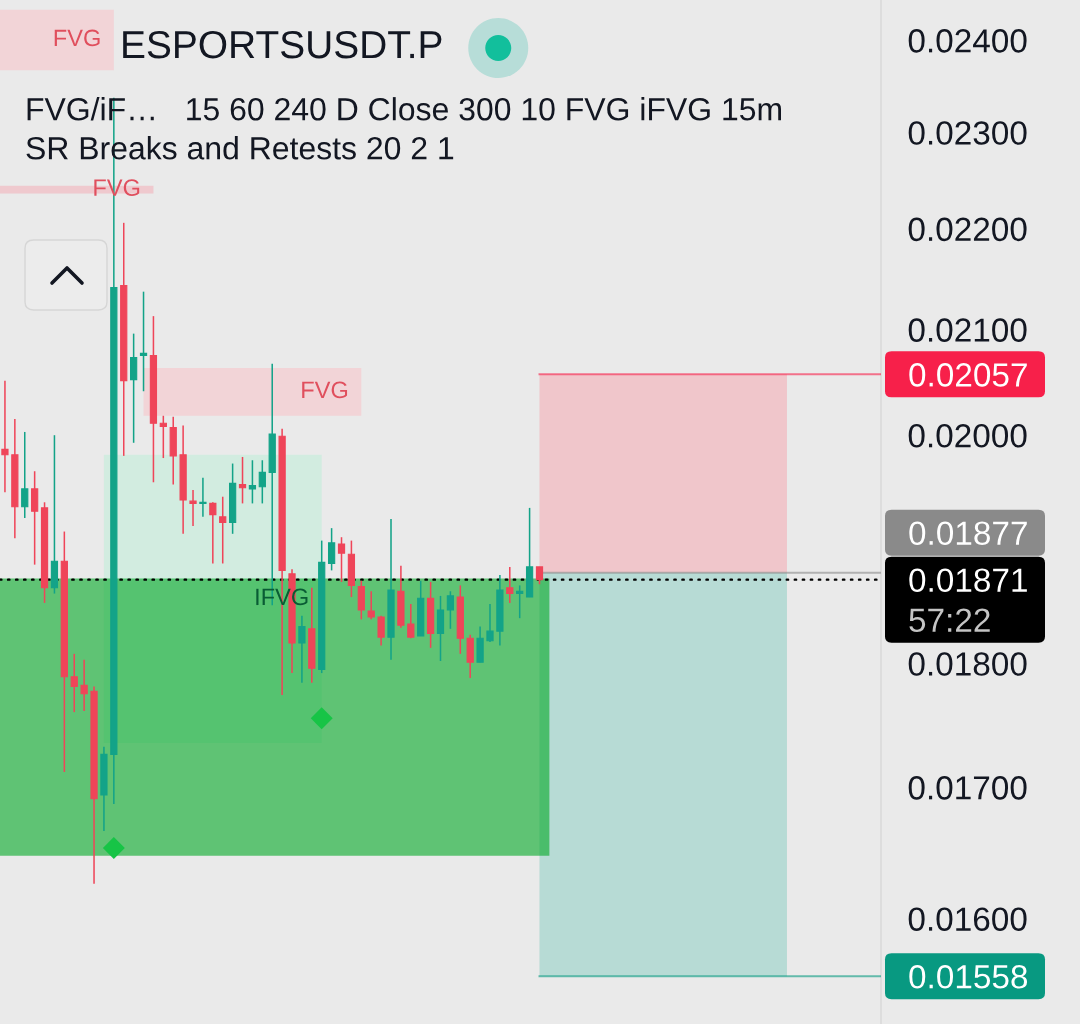 This screenshot has width=1080, height=1024. I want to click on y-tick-label: 0.02300, so click(967, 133).